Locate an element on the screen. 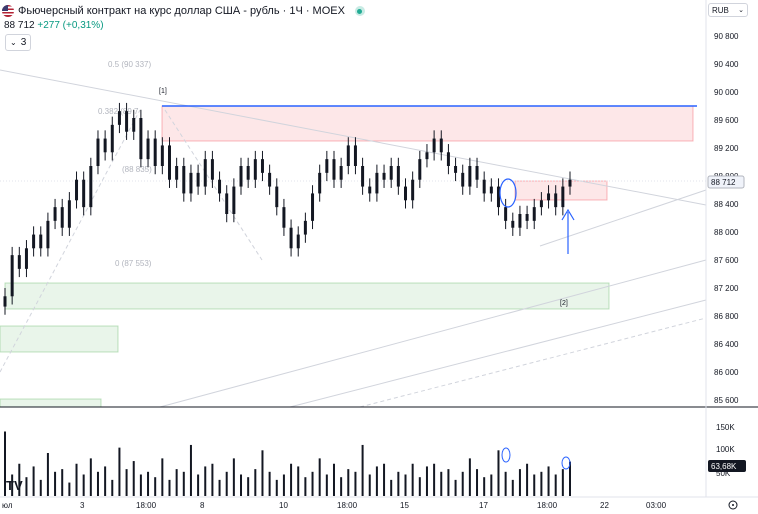 Image resolution: width=758 pixels, height=514 pixels. volume-axis: 150K 100K 50K 63,68K is located at coordinates (727, 450).